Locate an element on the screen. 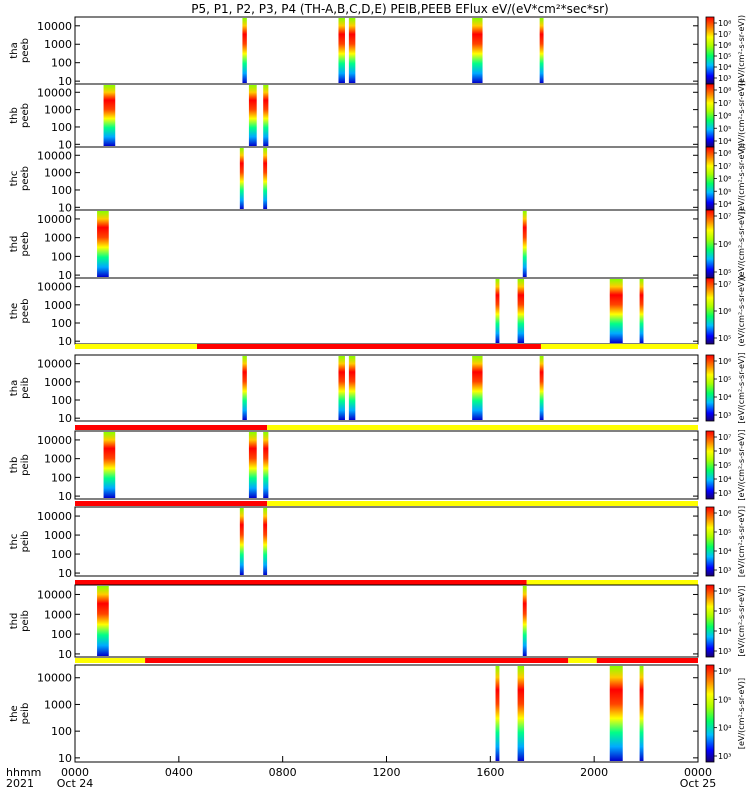 Image resolution: width=750 pixels, height=800 pixels. y-axis-label-probe: the is located at coordinates (14, 311).